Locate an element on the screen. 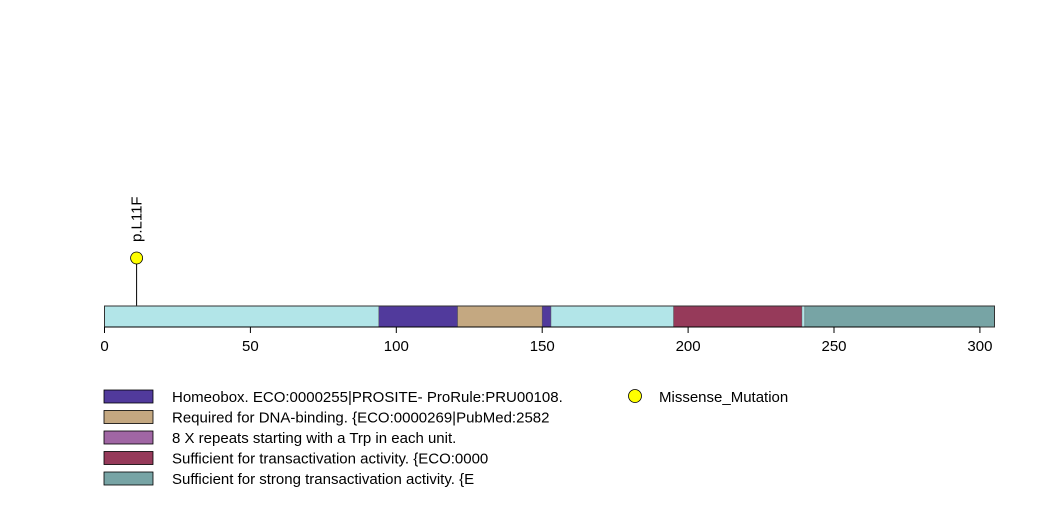 The width and height of the screenshot is (1047, 524). x-tick-label: 100 is located at coordinates (396, 346).